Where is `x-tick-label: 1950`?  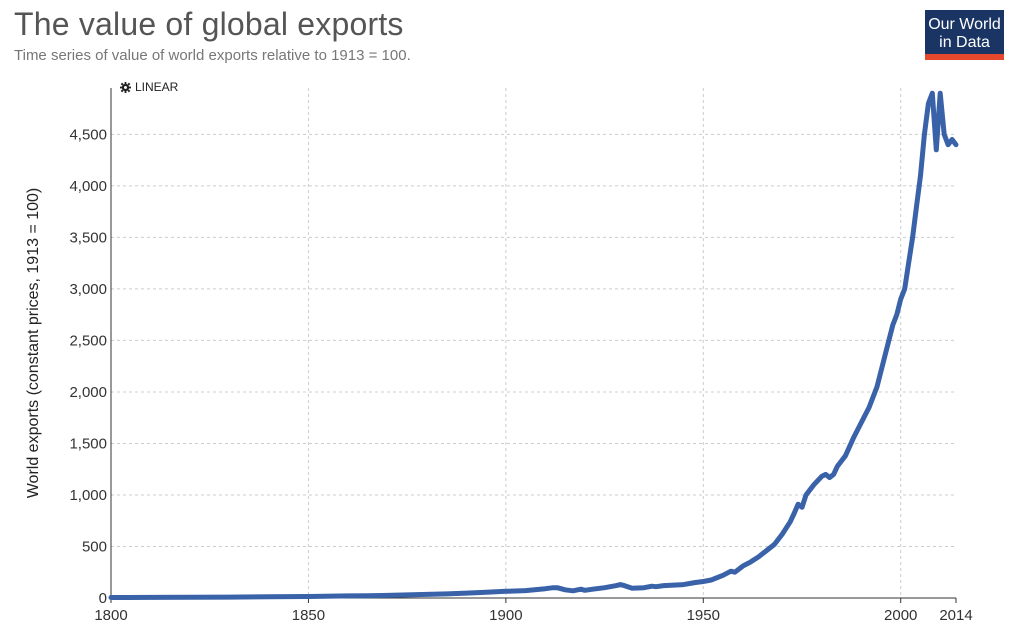
x-tick-label: 1950 is located at coordinates (703, 615).